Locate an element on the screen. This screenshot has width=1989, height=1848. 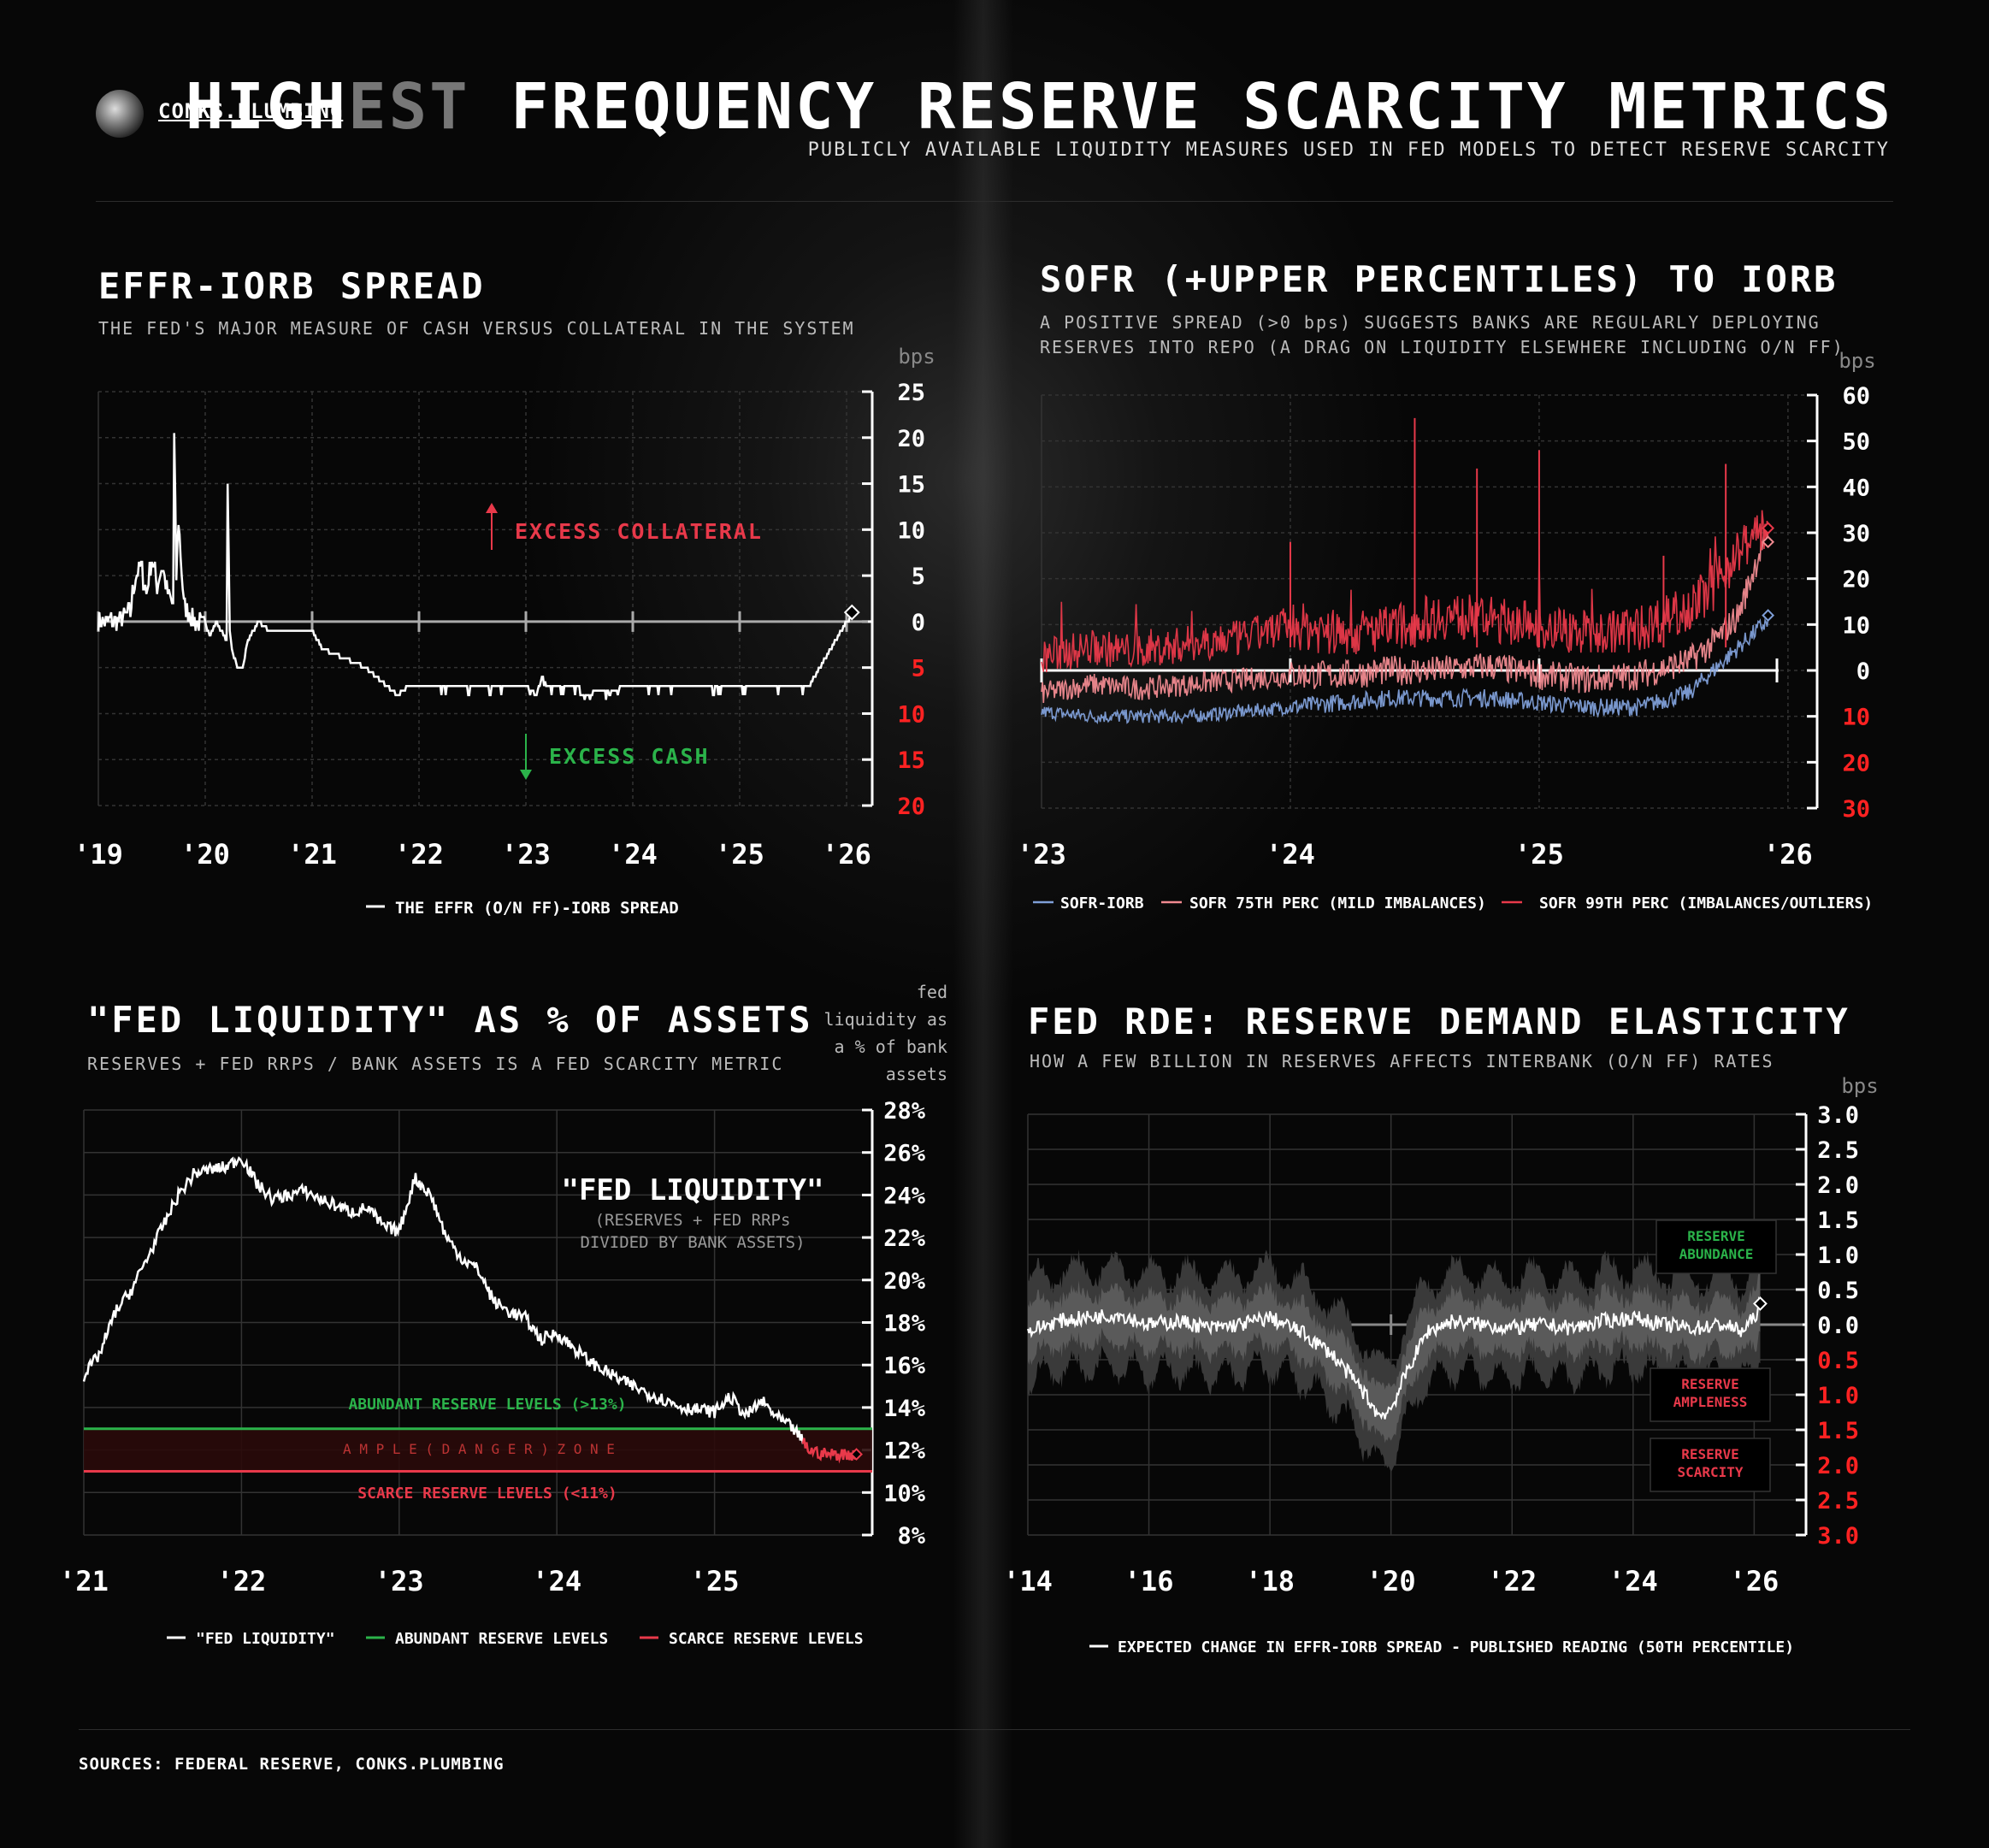
excess-cash-arrowhead is located at coordinates (526, 775).